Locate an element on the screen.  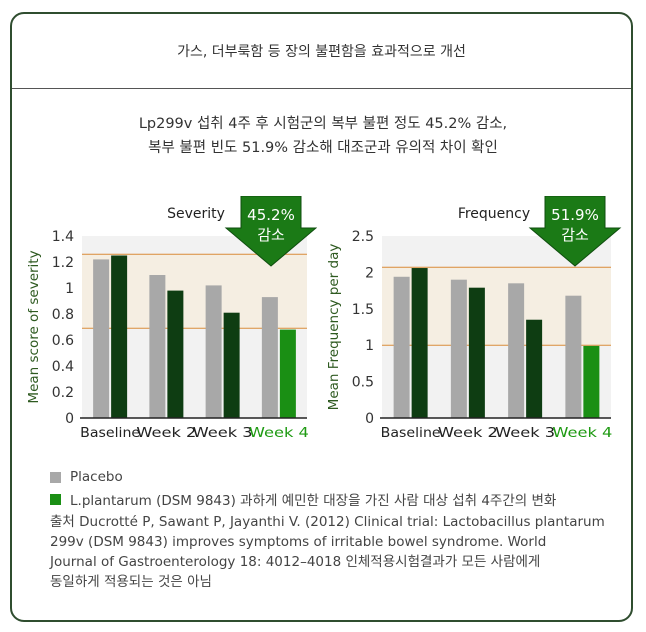
source-line-4: 동일하게 적용되는 것은 아님 is located at coordinates (131, 582).